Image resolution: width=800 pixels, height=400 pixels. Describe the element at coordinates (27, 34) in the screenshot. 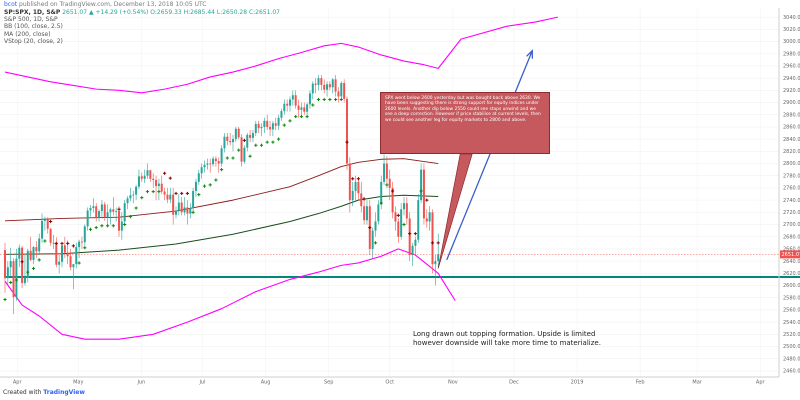

I see `legend-indicator-ma: MA (200, close)` at that location.